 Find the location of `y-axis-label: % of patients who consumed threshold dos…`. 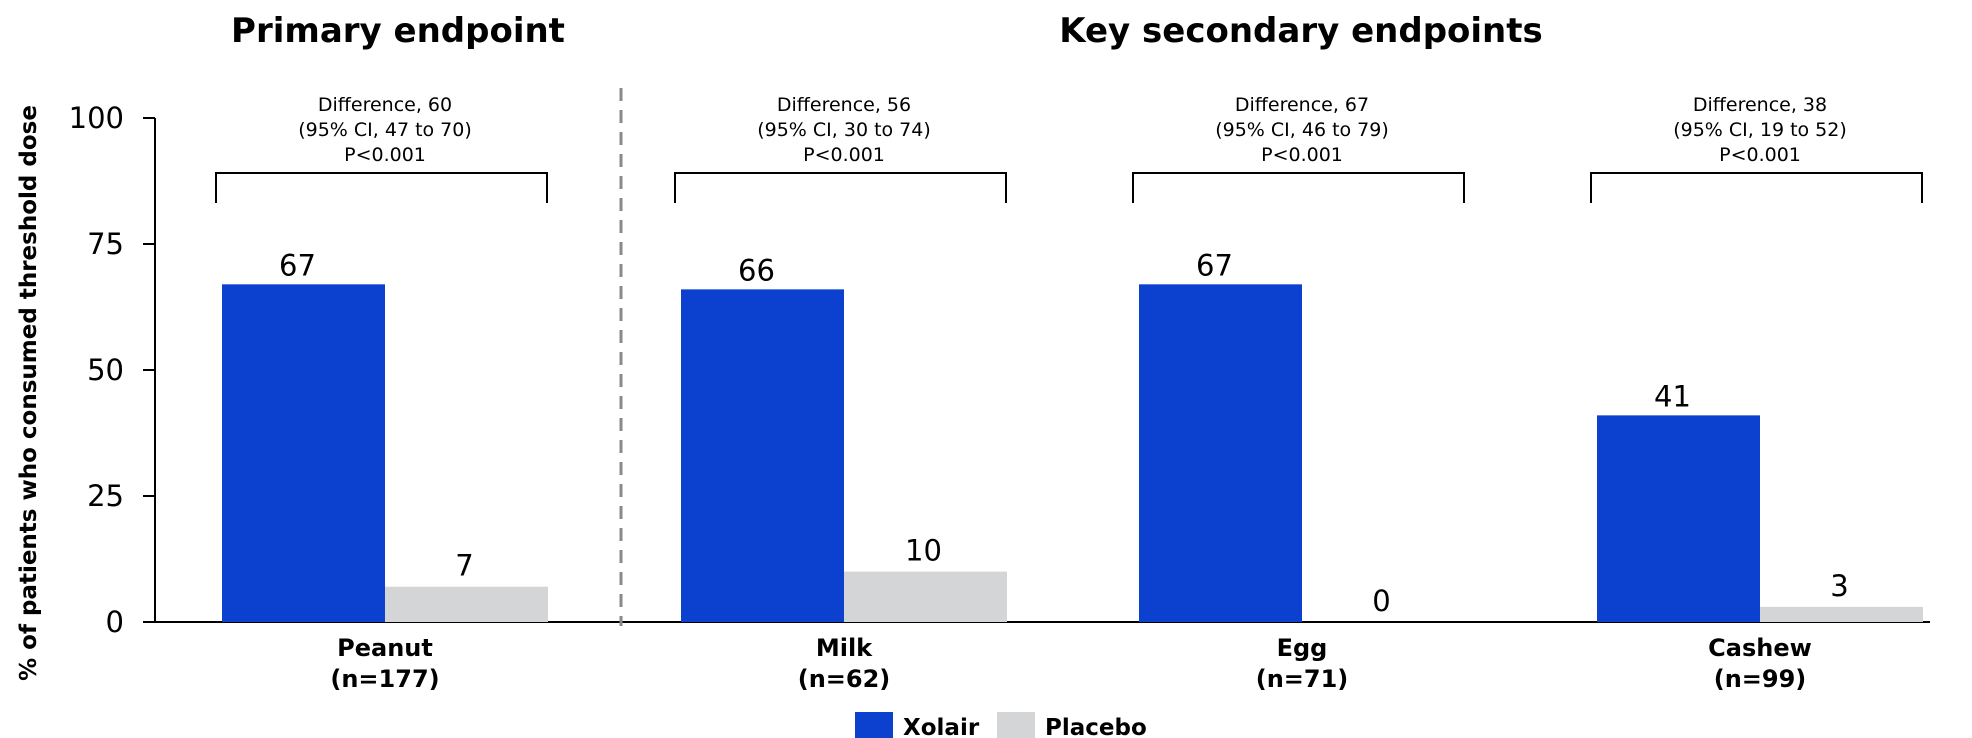

y-axis-label: % of patients who consumed threshold dos… is located at coordinates (29, 393).